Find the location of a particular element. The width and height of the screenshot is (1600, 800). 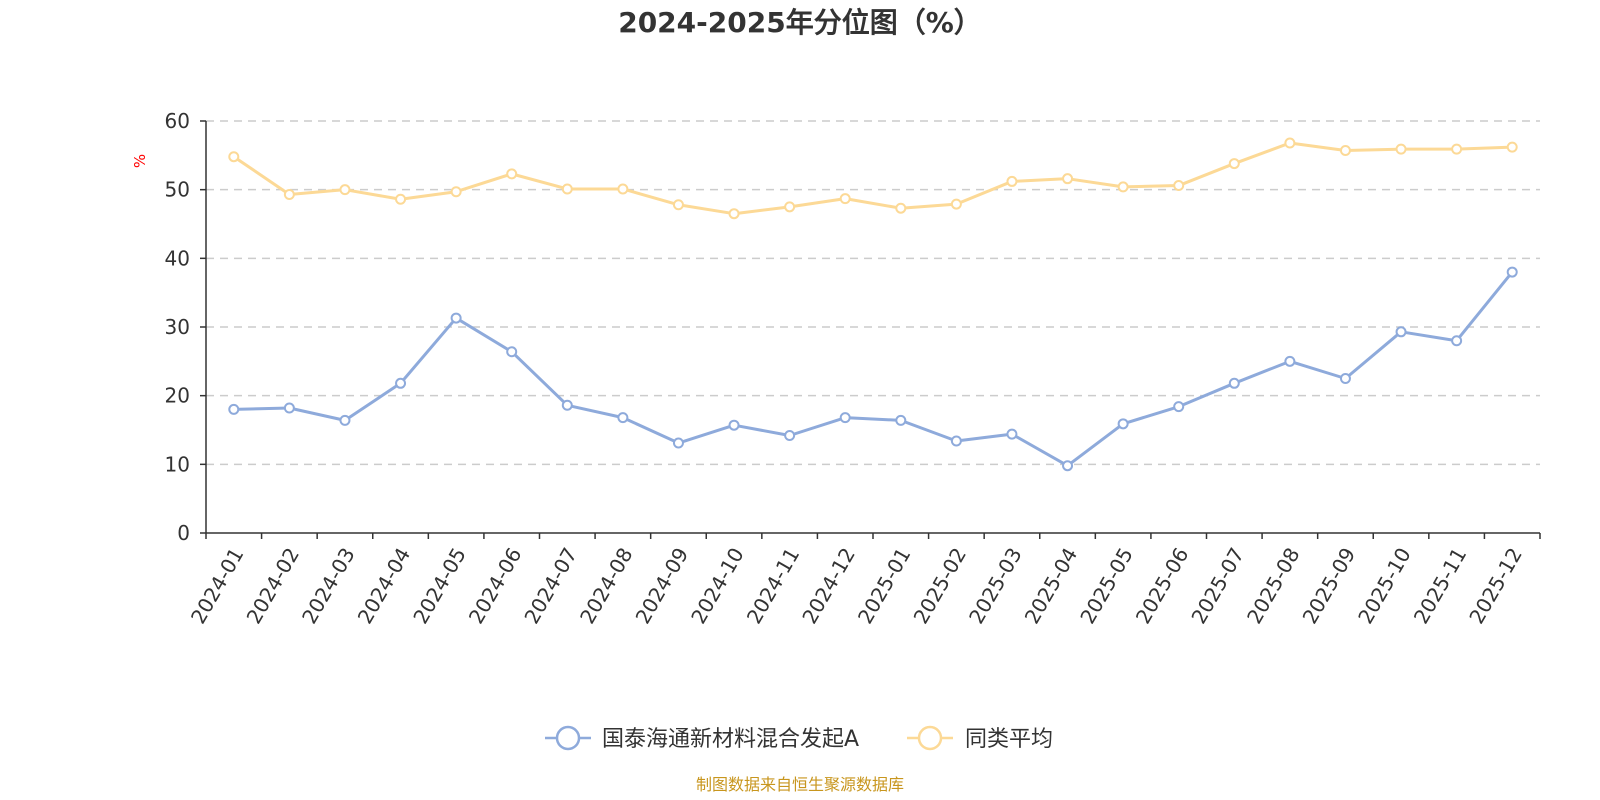

x-tick-label: 2024-05 is located at coordinates (439, 586).